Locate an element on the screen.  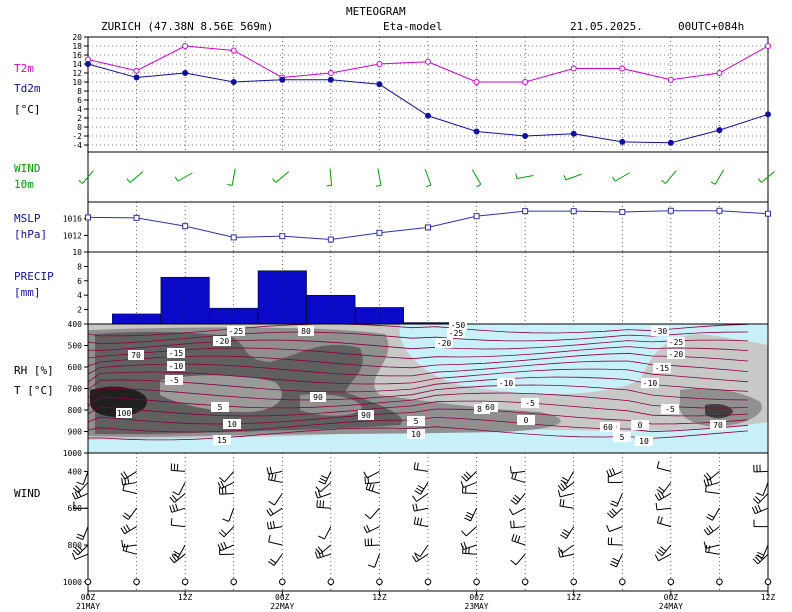
t-contour-label: -25 is located at coordinates (676, 342).